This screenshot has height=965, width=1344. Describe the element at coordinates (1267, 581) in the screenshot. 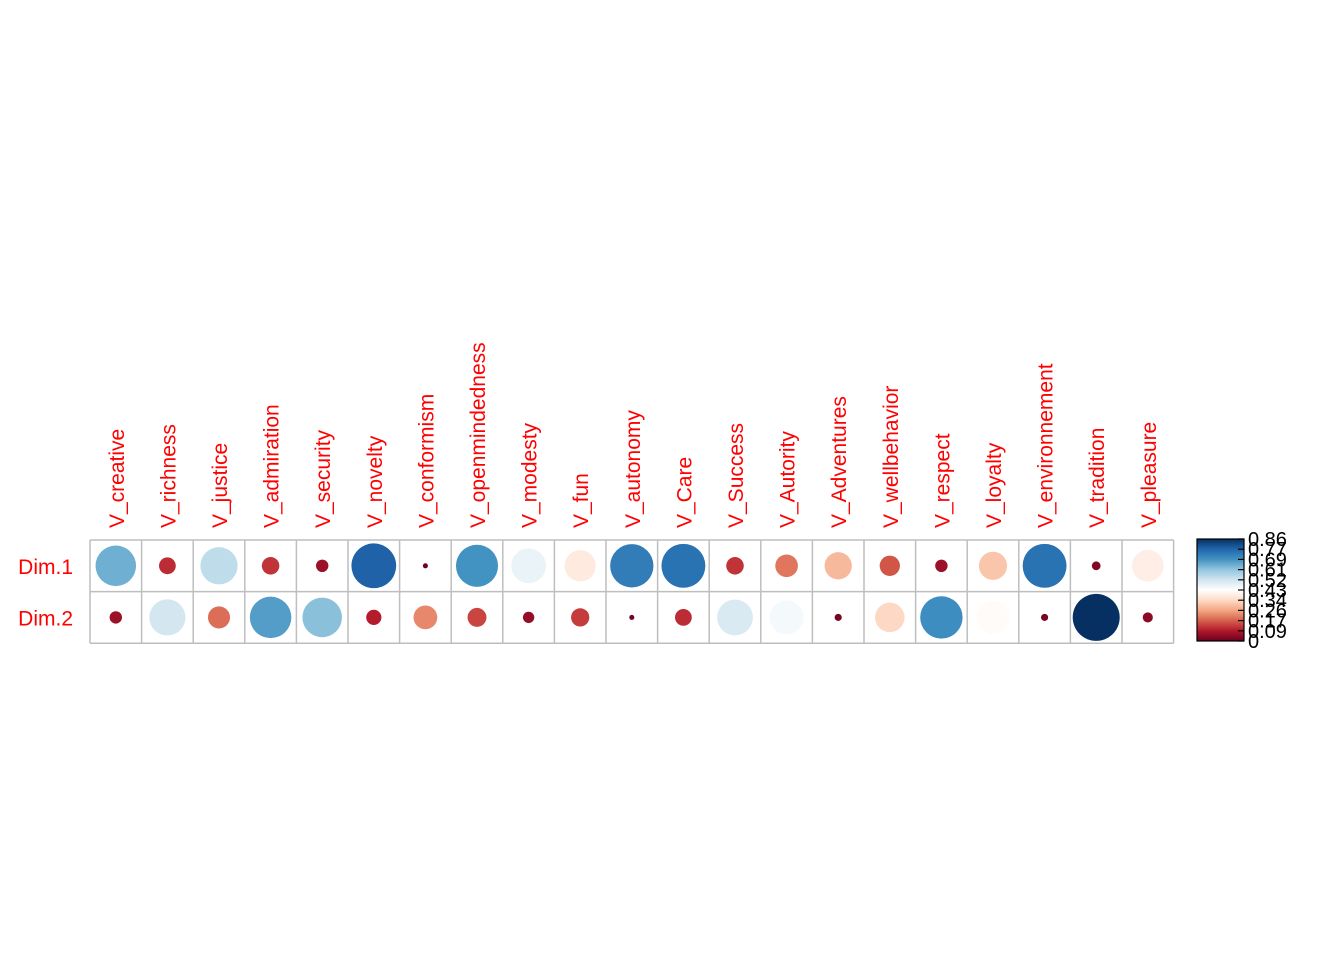

I see `color-bar-tick-label: 0.52` at that location.